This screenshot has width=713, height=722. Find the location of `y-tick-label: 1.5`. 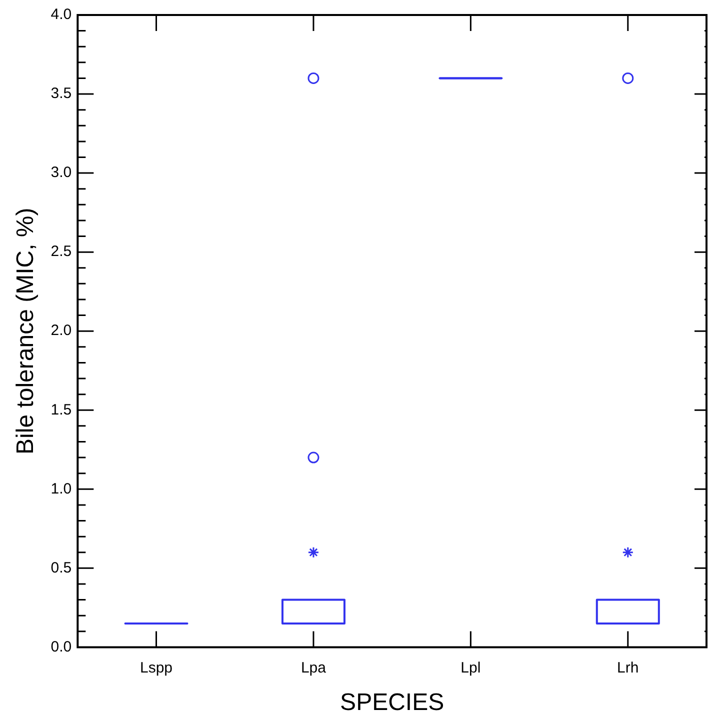

y-tick-label: 1.5 is located at coordinates (61, 409).